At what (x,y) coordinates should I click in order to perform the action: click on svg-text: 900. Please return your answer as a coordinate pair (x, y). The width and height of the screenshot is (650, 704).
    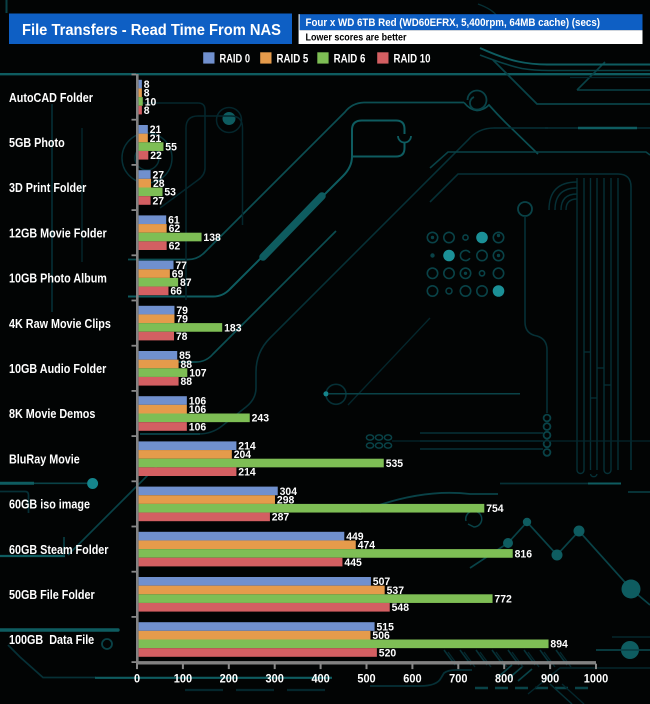
    Looking at the image, I should click on (550, 679).